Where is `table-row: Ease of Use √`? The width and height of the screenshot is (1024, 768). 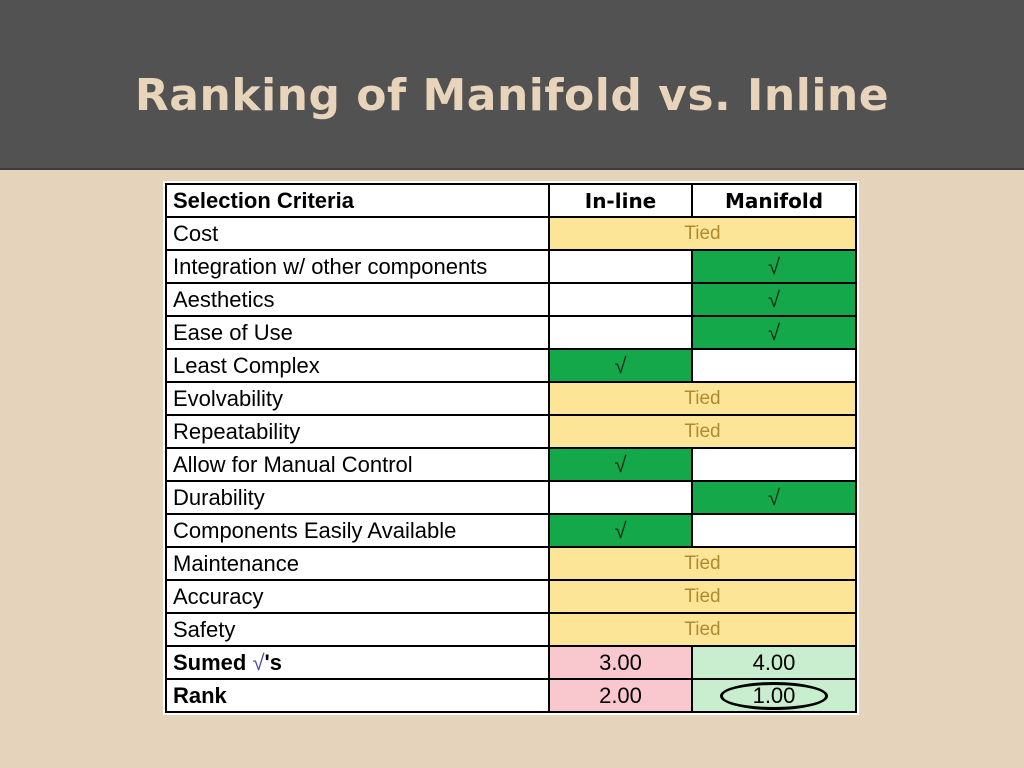
table-row: Ease of Use √ is located at coordinates (511, 332).